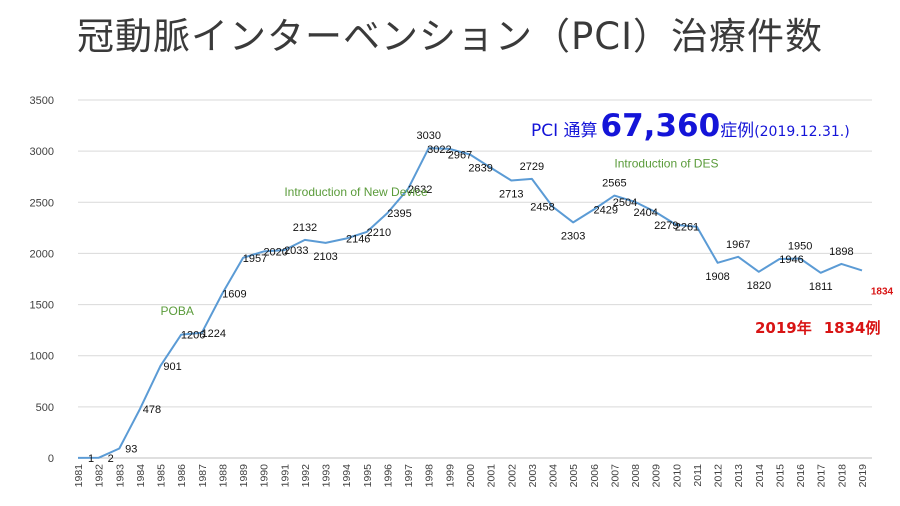 The image size is (900, 506). Describe the element at coordinates (800, 247) in the screenshot. I see `data-label: 1950` at that location.